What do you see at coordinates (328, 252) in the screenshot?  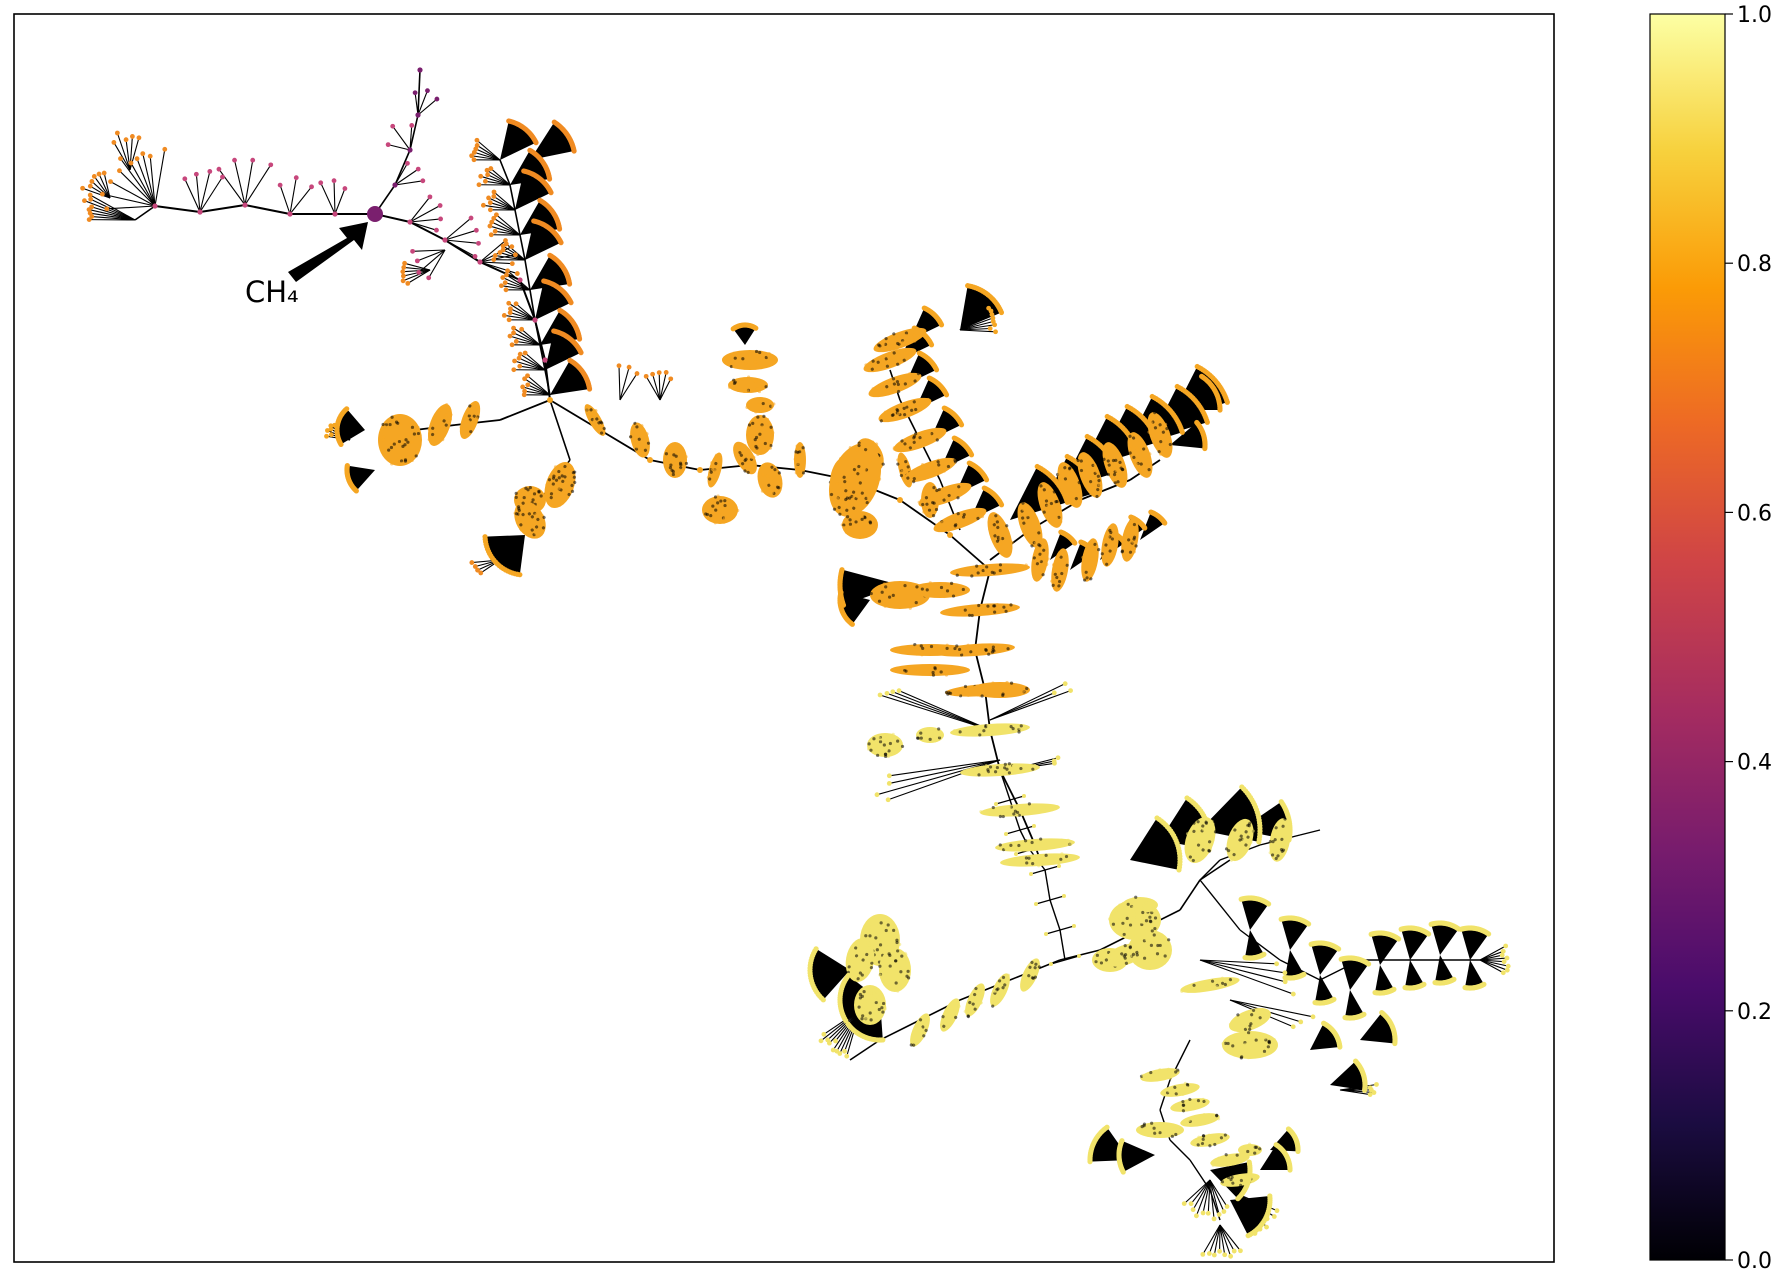 I see `ch4-arrow` at bounding box center [328, 252].